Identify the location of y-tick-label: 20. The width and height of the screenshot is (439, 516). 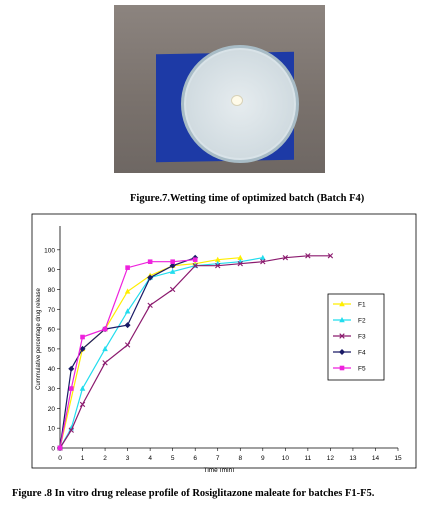
(52, 409).